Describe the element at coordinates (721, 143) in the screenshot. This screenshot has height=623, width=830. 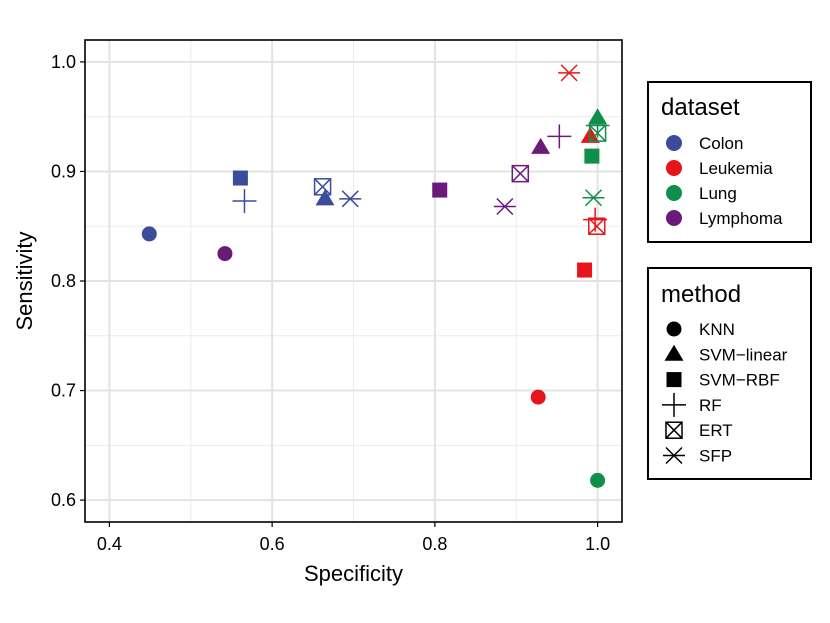
I see `legend-label-colon: Colon` at that location.